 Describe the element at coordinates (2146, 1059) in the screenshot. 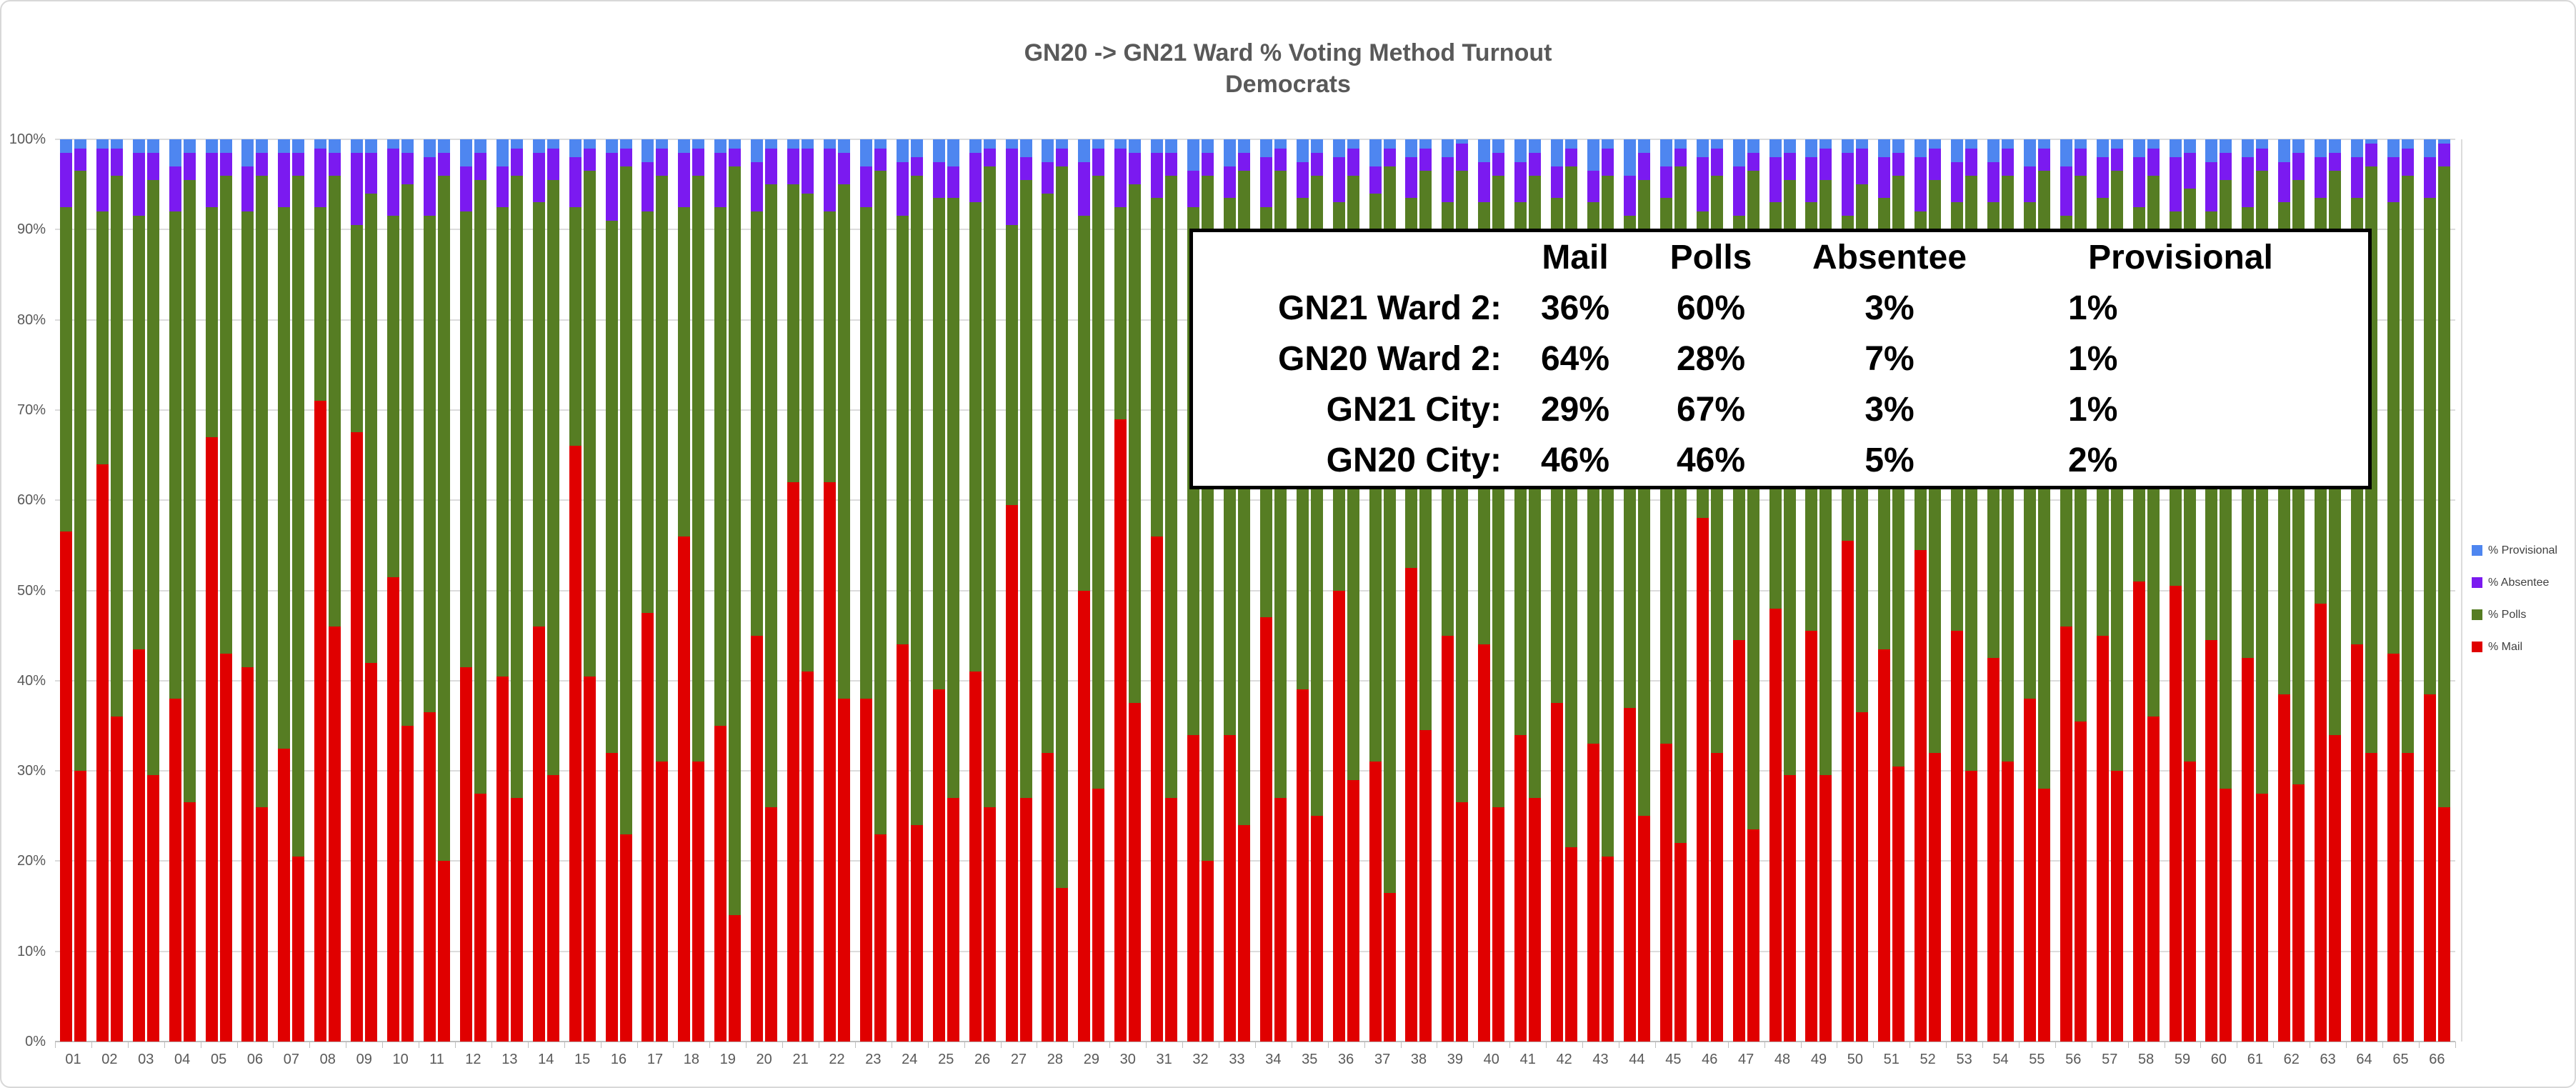

I see `x-axis-label-58: 58` at that location.